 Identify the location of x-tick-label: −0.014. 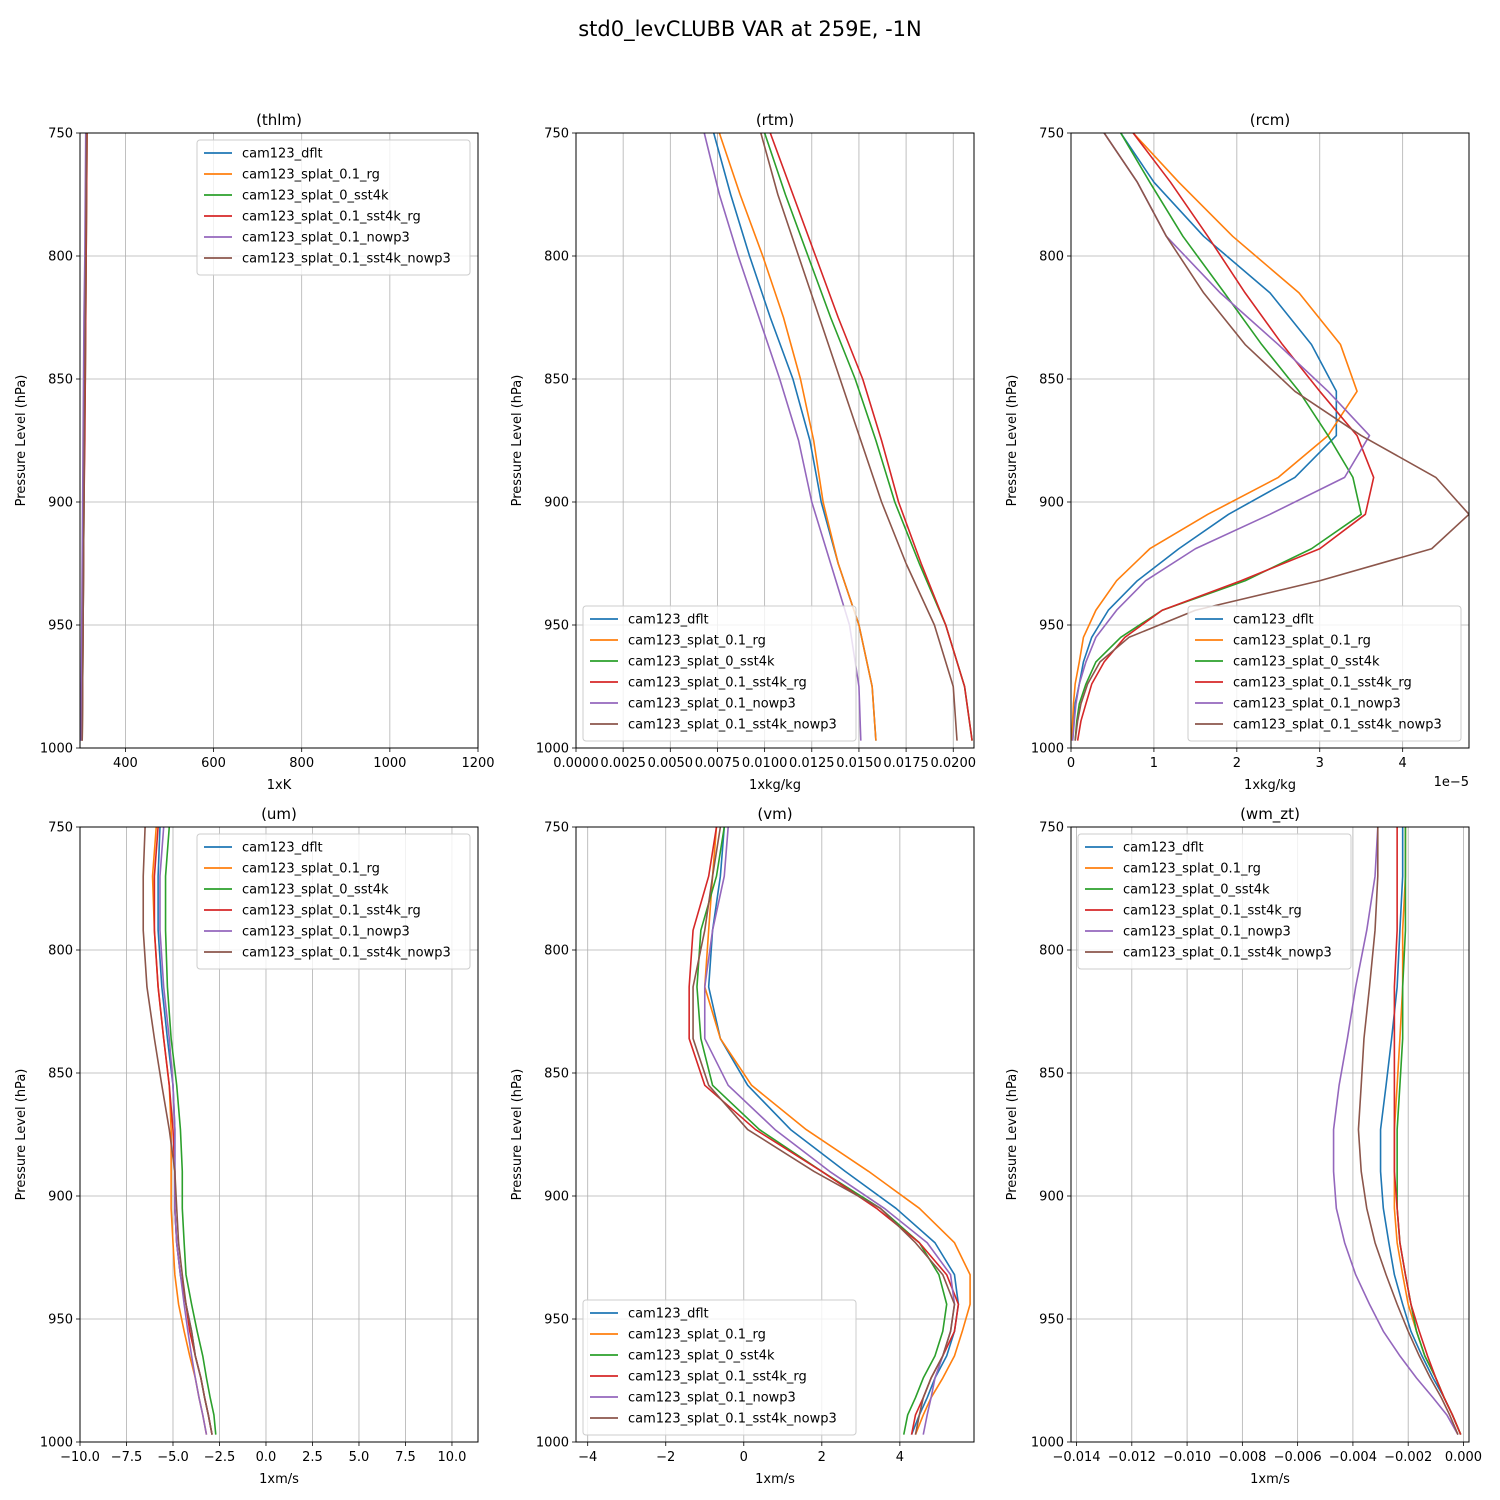
(1076, 1457).